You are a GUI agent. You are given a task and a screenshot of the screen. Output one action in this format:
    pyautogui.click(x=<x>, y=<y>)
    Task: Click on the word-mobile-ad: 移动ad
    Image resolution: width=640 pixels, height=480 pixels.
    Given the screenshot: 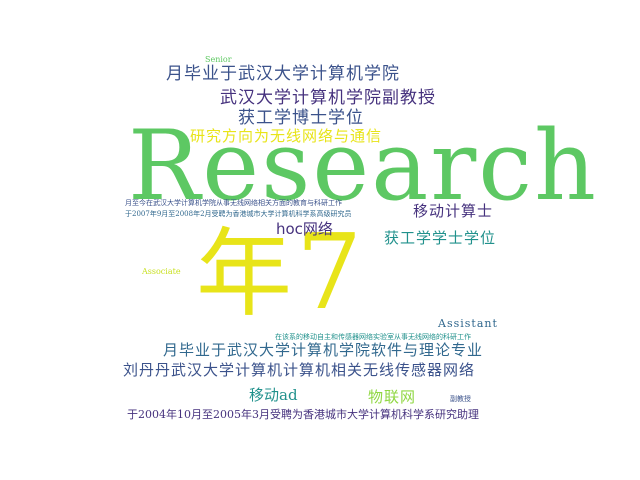 What is the action you would take?
    pyautogui.click(x=273, y=395)
    